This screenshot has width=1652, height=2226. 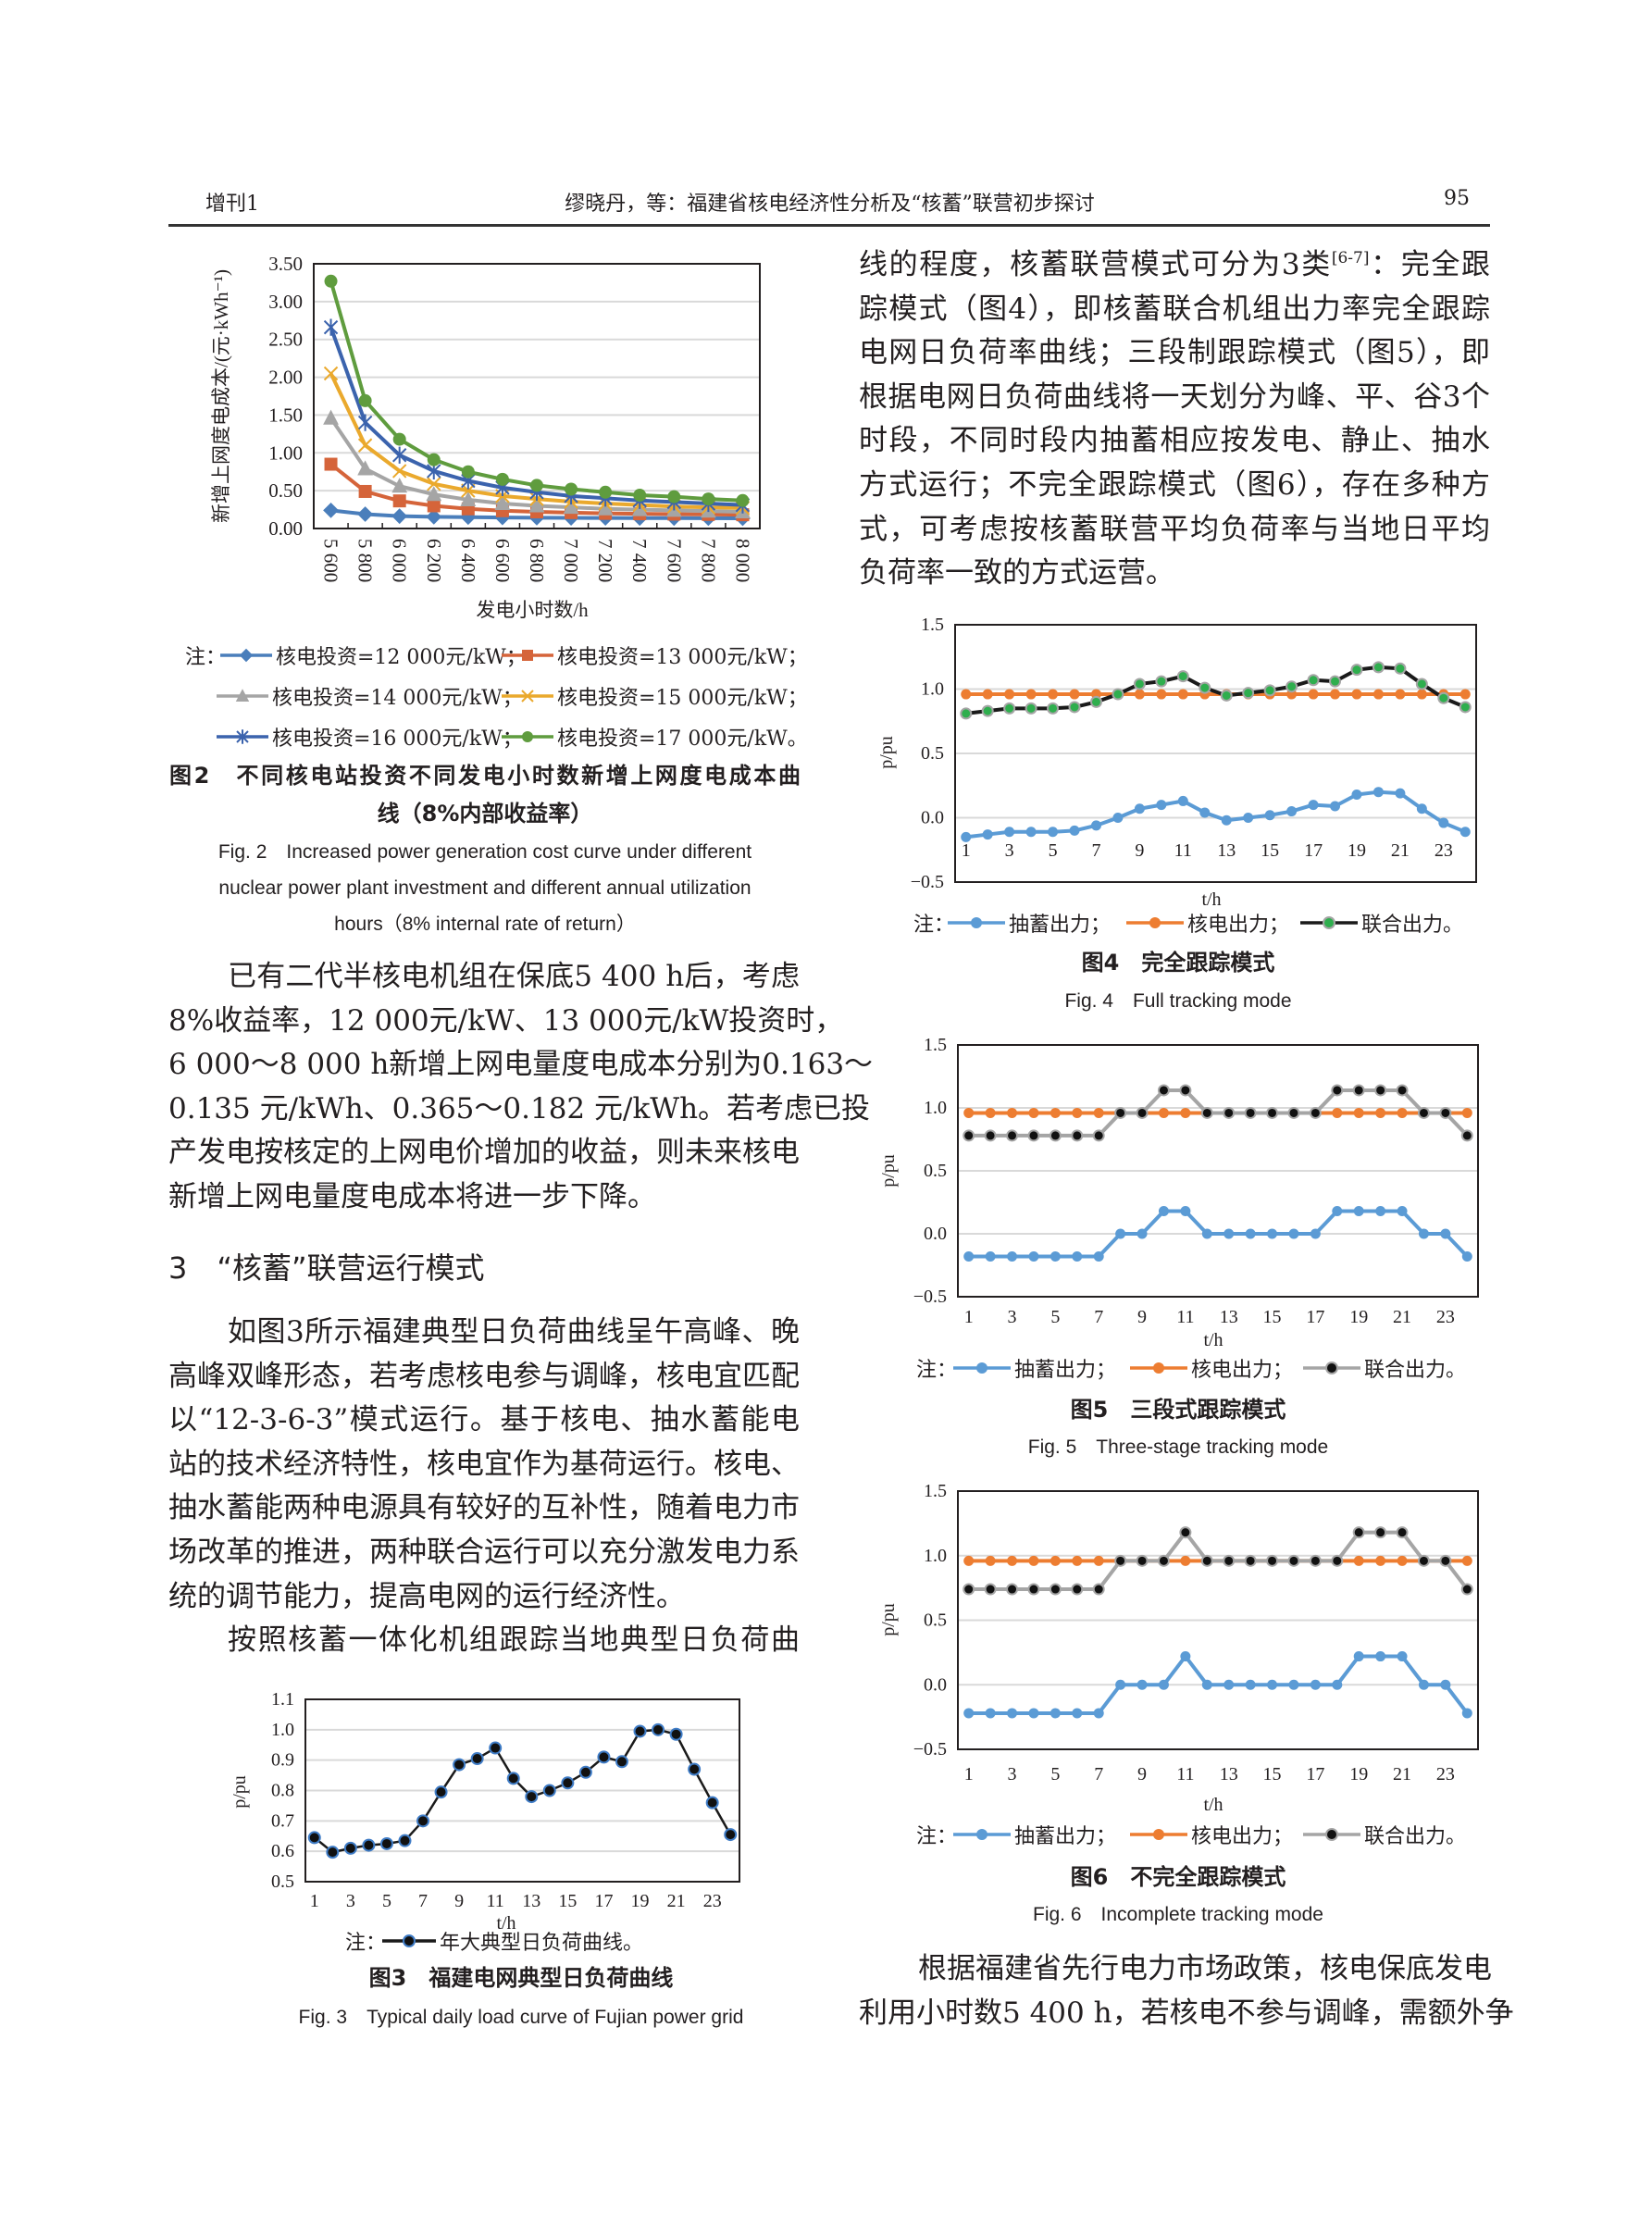 What do you see at coordinates (1016, 573) in the screenshot?
I see `text-line: 负荷率一致的方式运营。` at bounding box center [1016, 573].